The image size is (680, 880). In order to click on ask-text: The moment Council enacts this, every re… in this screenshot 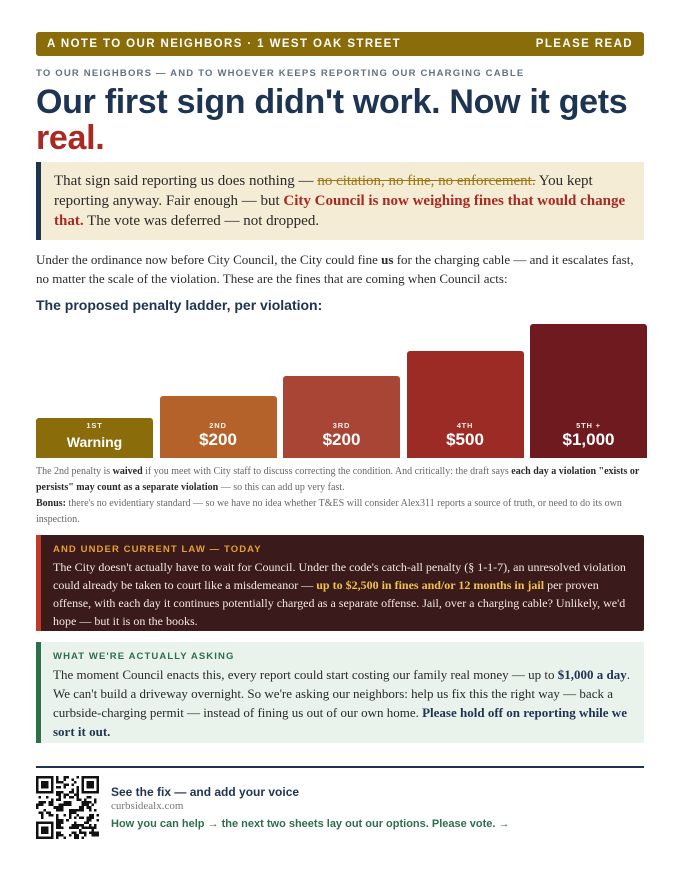, I will do `click(304, 674)`.